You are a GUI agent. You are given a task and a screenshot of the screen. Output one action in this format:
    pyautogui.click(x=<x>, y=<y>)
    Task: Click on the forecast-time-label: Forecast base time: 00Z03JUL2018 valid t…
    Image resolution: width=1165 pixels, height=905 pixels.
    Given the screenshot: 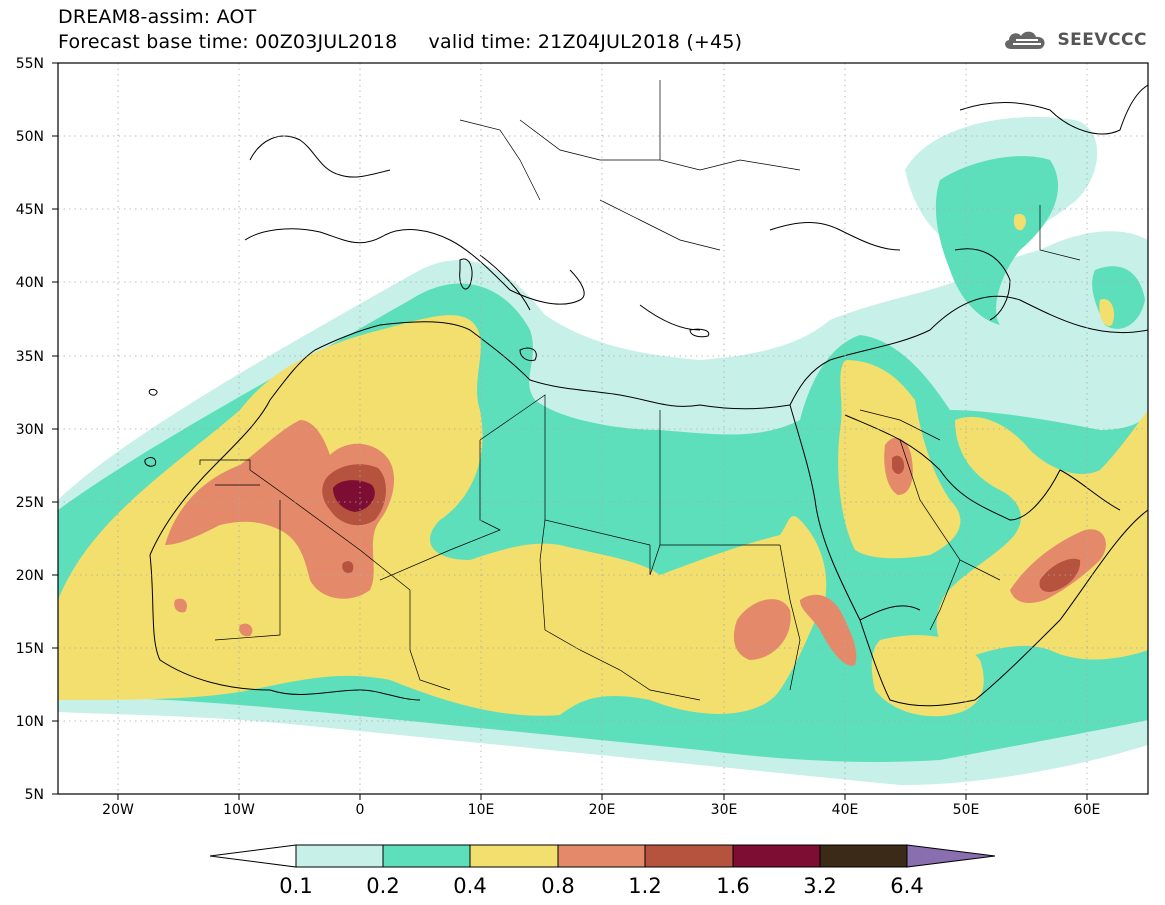 What is the action you would take?
    pyautogui.click(x=400, y=42)
    